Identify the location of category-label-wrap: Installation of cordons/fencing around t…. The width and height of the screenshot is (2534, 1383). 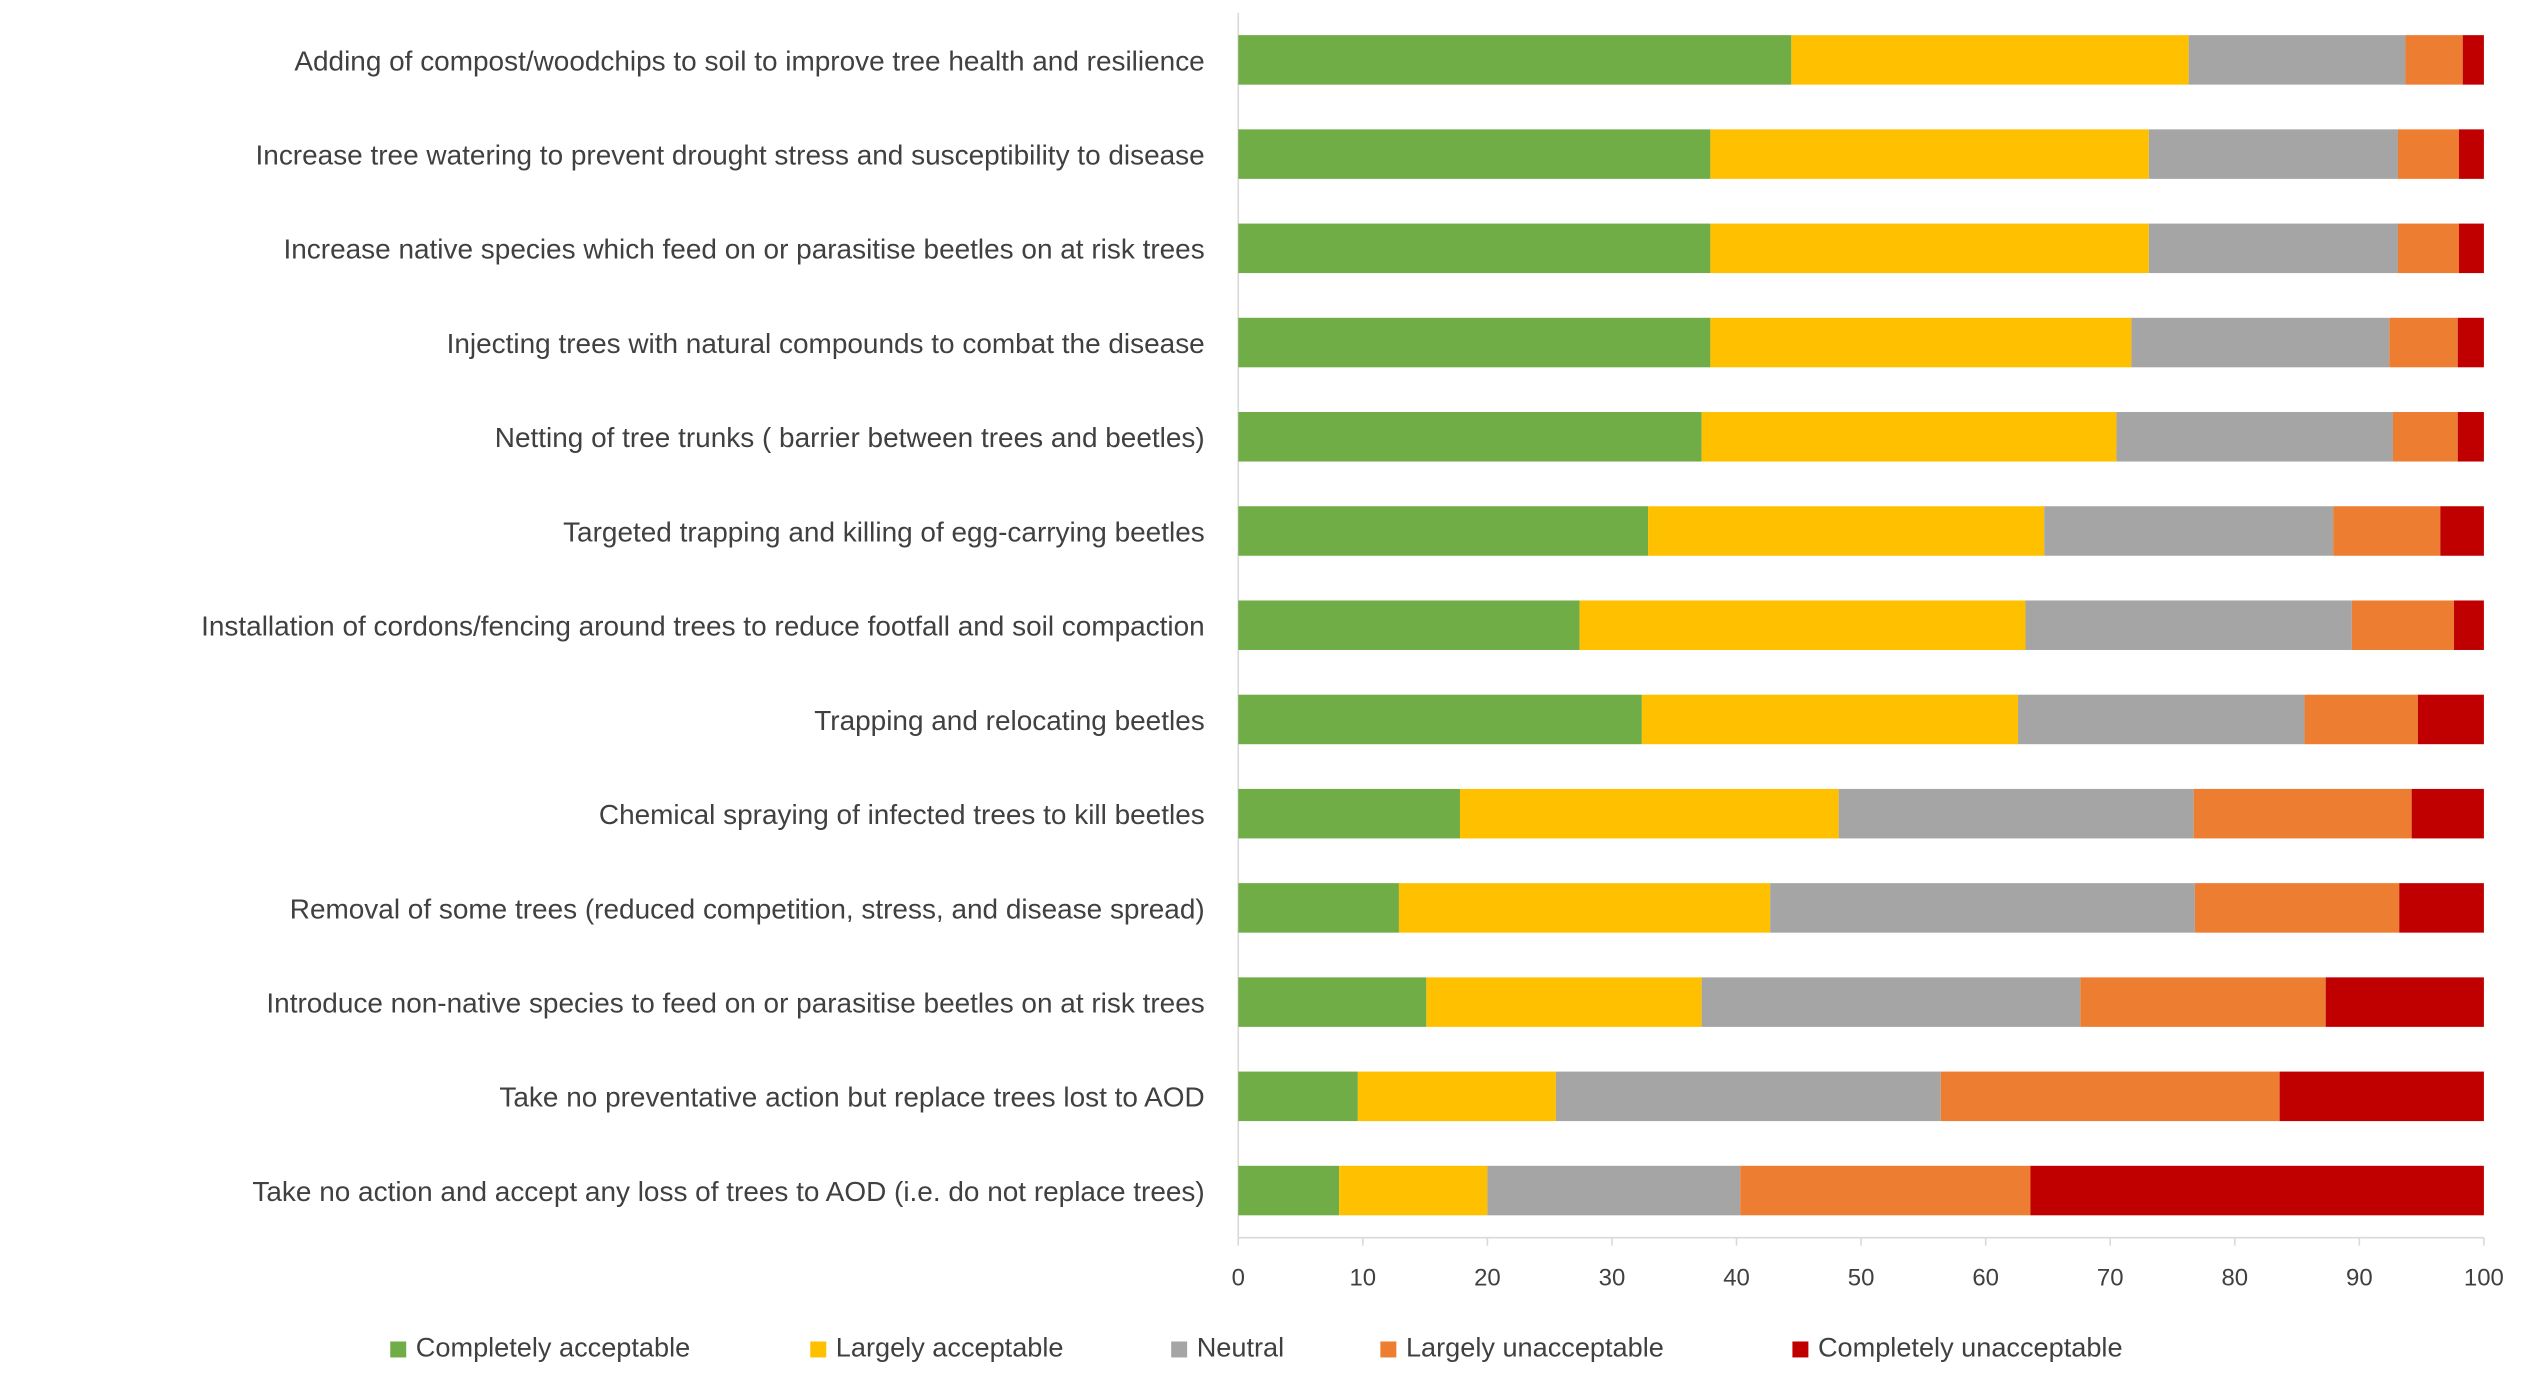
(614, 625).